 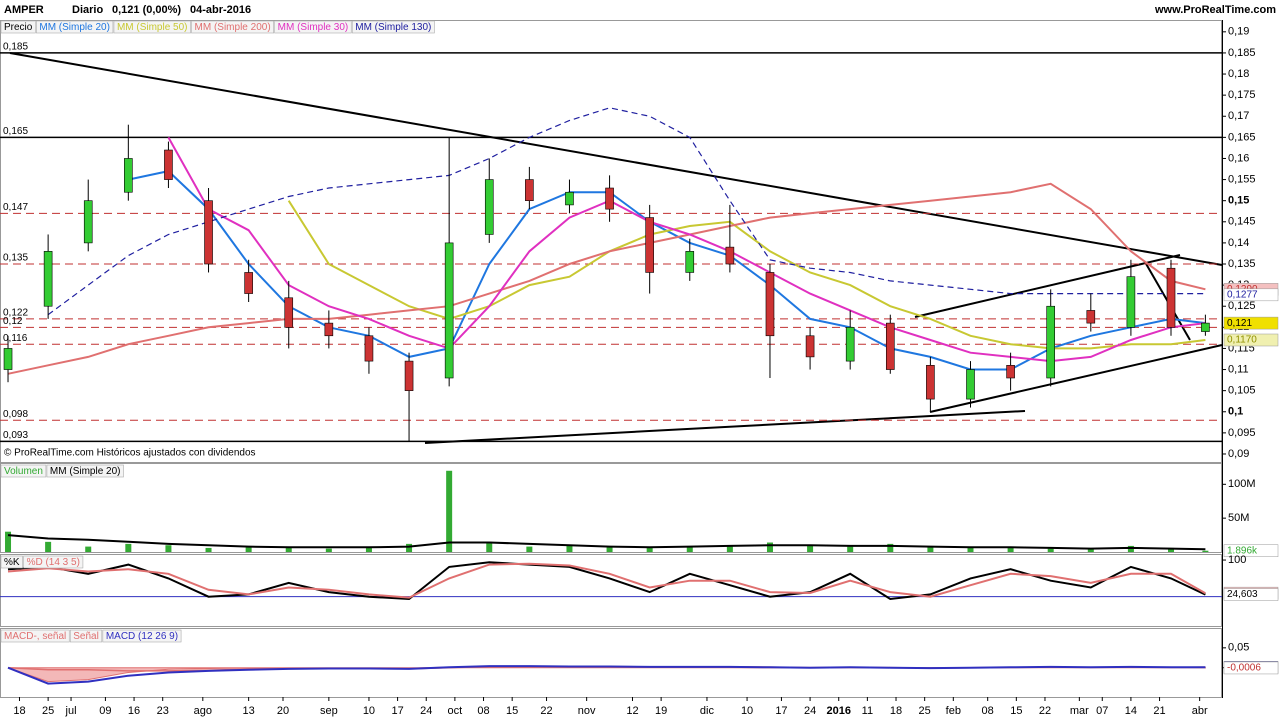 What do you see at coordinates (142, 636) in the screenshot?
I see `legend-label: MACD (12 26 9)` at bounding box center [142, 636].